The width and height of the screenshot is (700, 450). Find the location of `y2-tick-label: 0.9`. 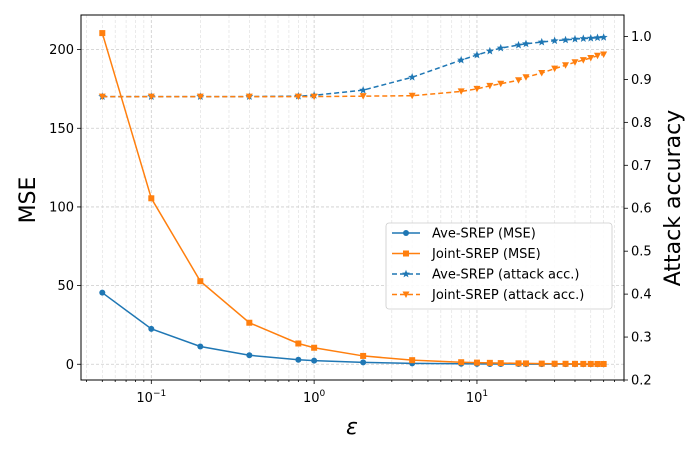

y2-tick-label: 0.9 is located at coordinates (641, 80).